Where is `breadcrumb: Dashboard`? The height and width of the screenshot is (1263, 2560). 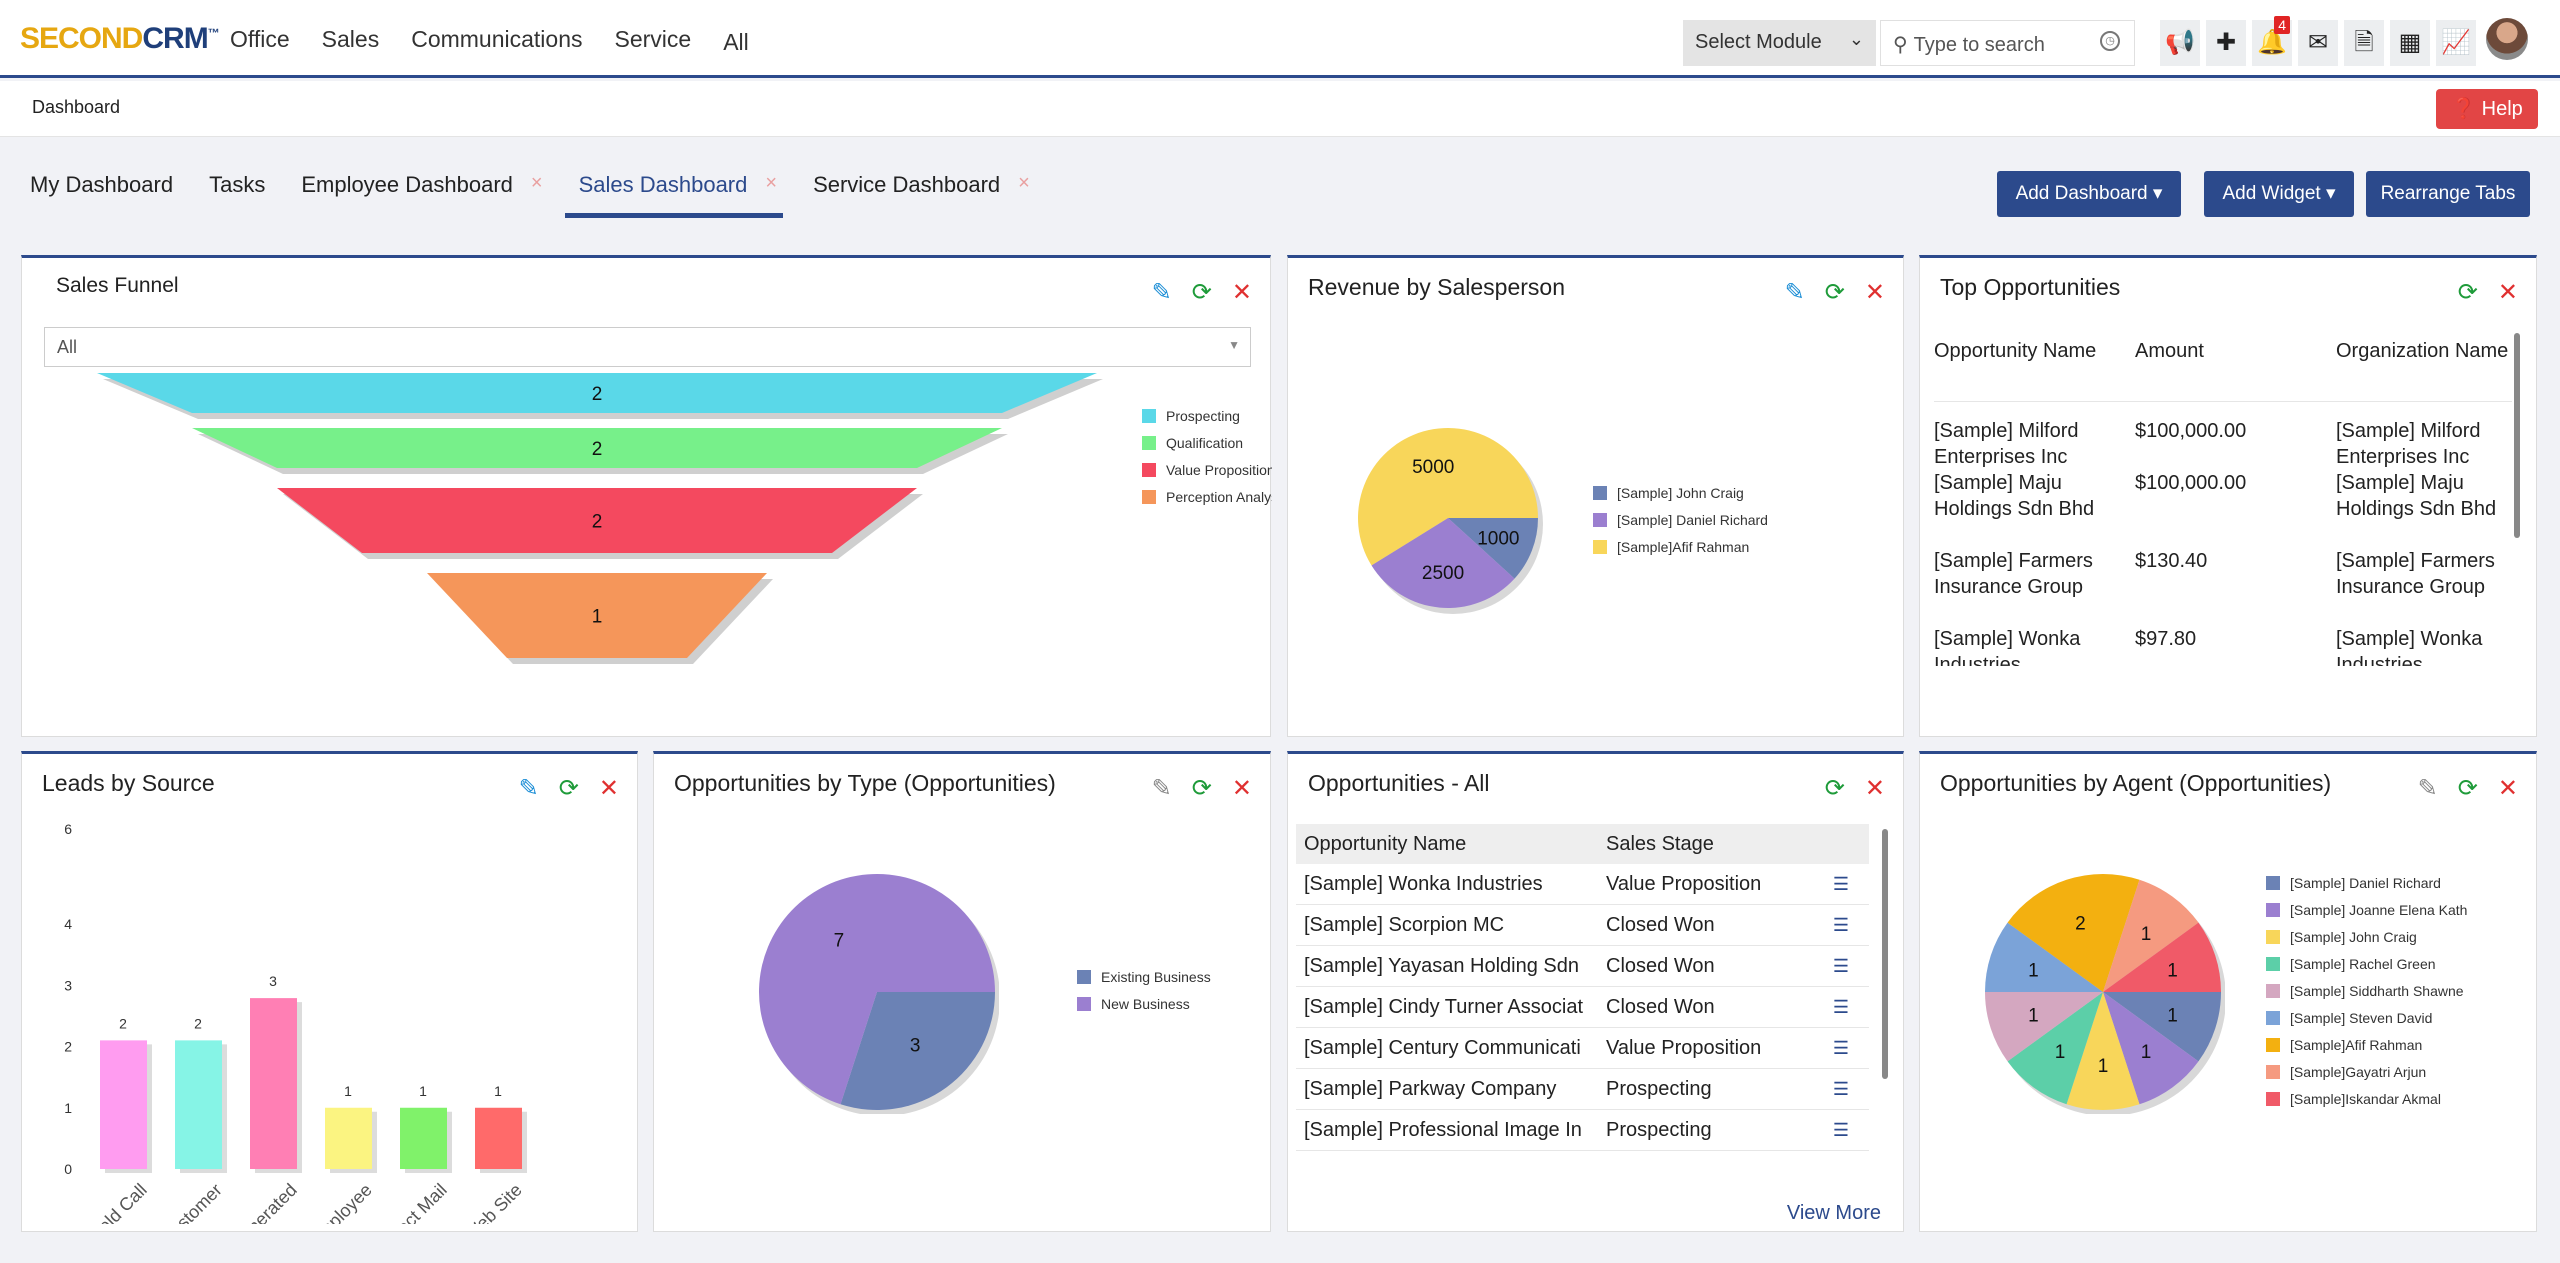
breadcrumb: Dashboard is located at coordinates (76, 107).